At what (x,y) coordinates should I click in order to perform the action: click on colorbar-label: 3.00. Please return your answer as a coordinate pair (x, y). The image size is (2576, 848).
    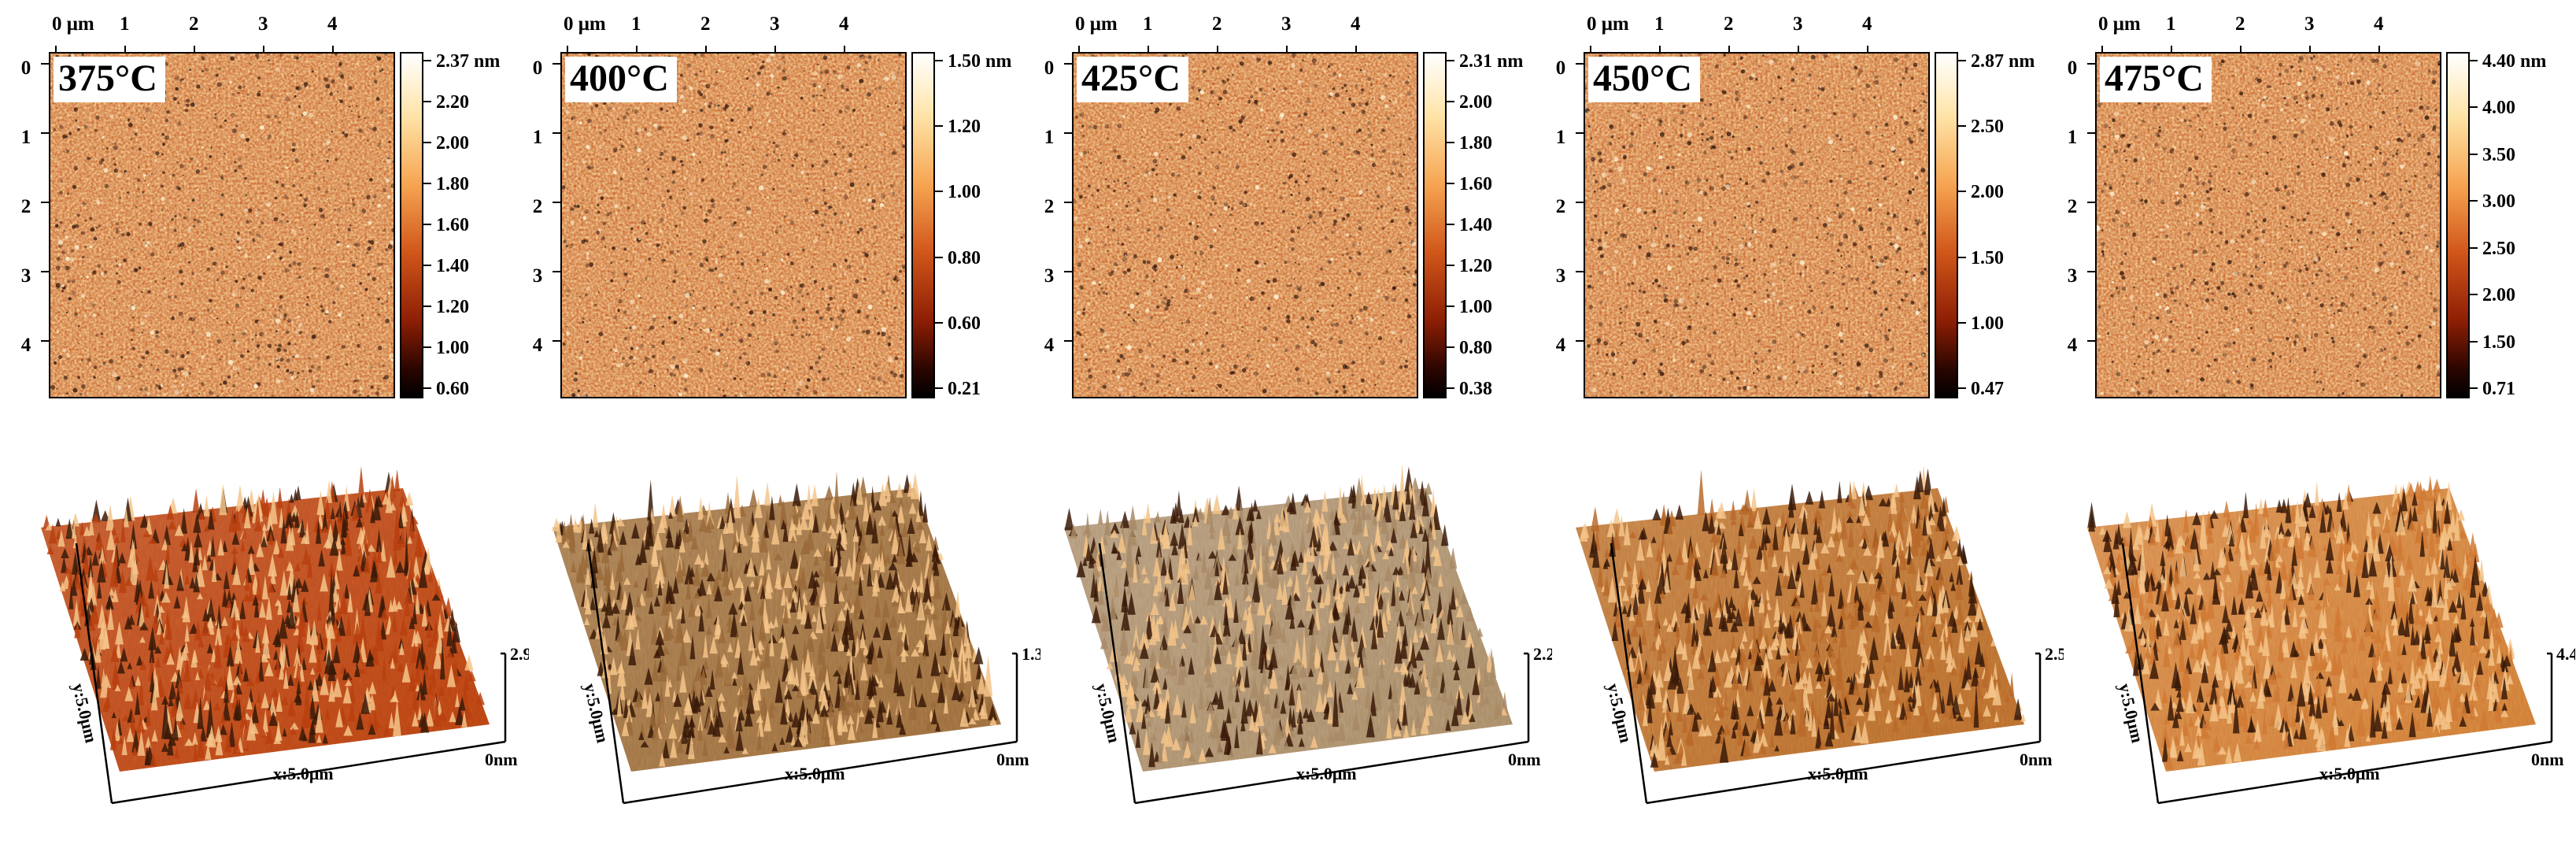
    Looking at the image, I should click on (2498, 202).